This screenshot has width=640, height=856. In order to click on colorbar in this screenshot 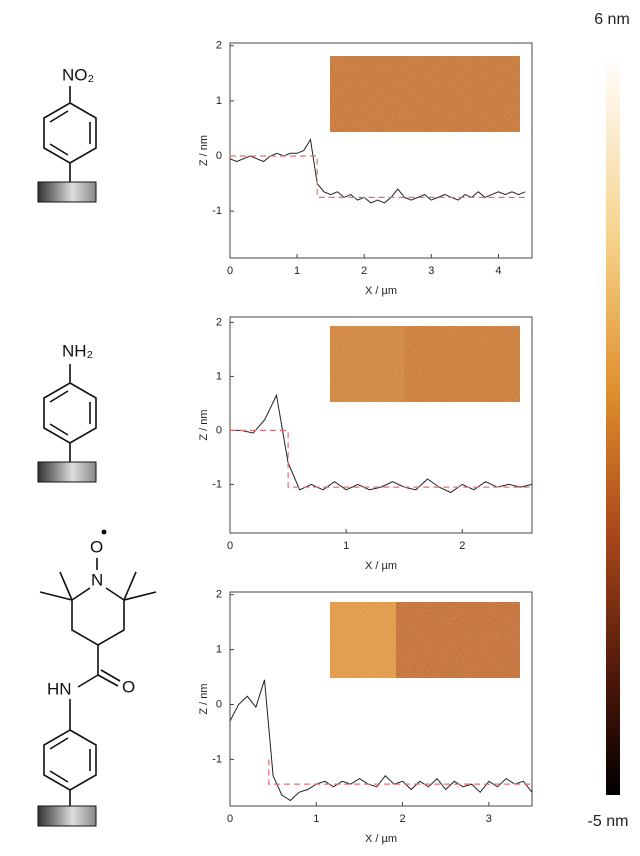, I will do `click(613, 425)`.